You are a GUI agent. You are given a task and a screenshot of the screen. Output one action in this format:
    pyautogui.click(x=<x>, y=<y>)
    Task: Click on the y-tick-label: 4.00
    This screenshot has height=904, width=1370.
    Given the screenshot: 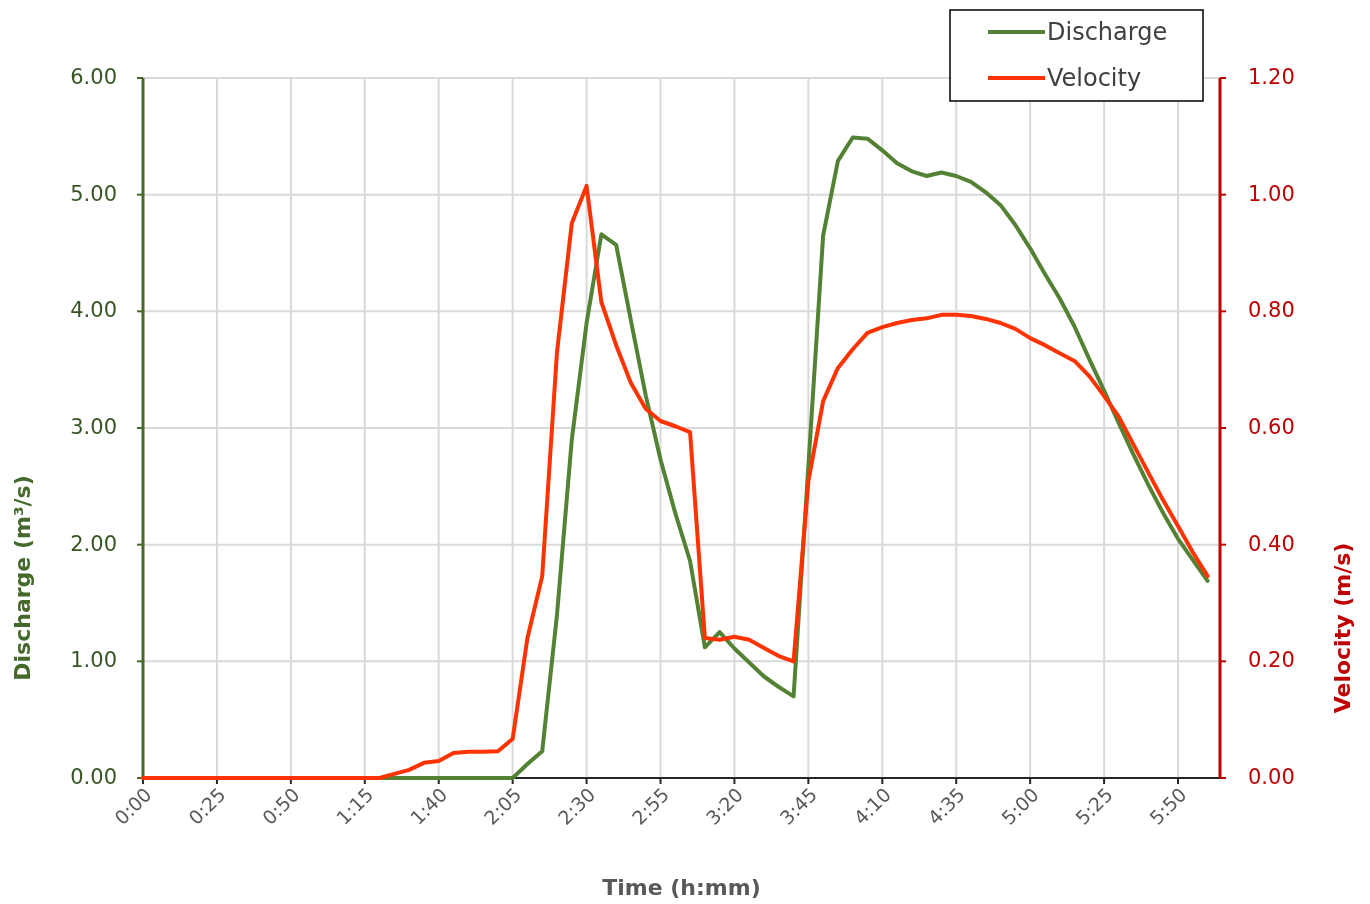 What is the action you would take?
    pyautogui.click(x=93, y=310)
    